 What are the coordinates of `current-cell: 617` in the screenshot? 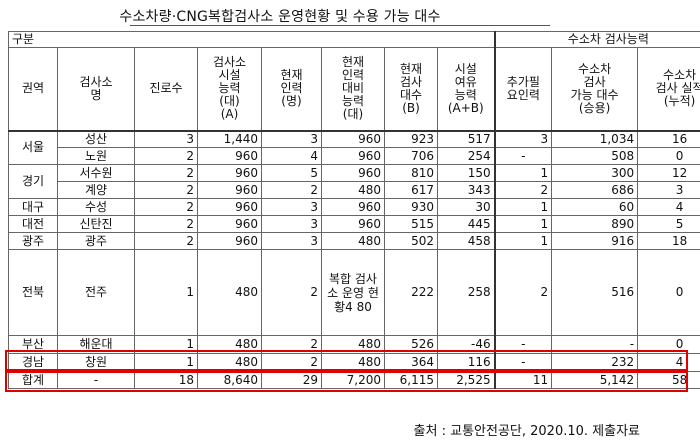 It's located at (411, 190).